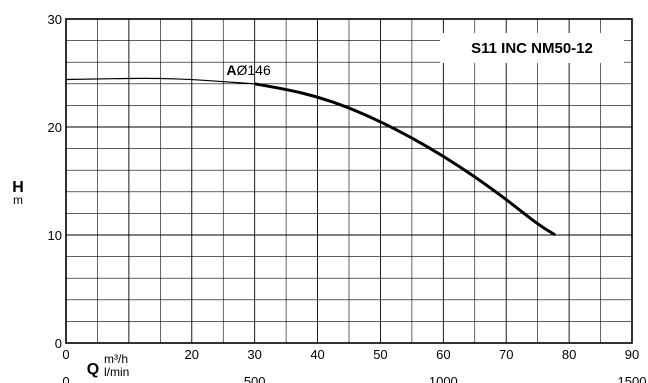 The image size is (648, 383). I want to click on curve-label-letter: A, so click(231, 70).